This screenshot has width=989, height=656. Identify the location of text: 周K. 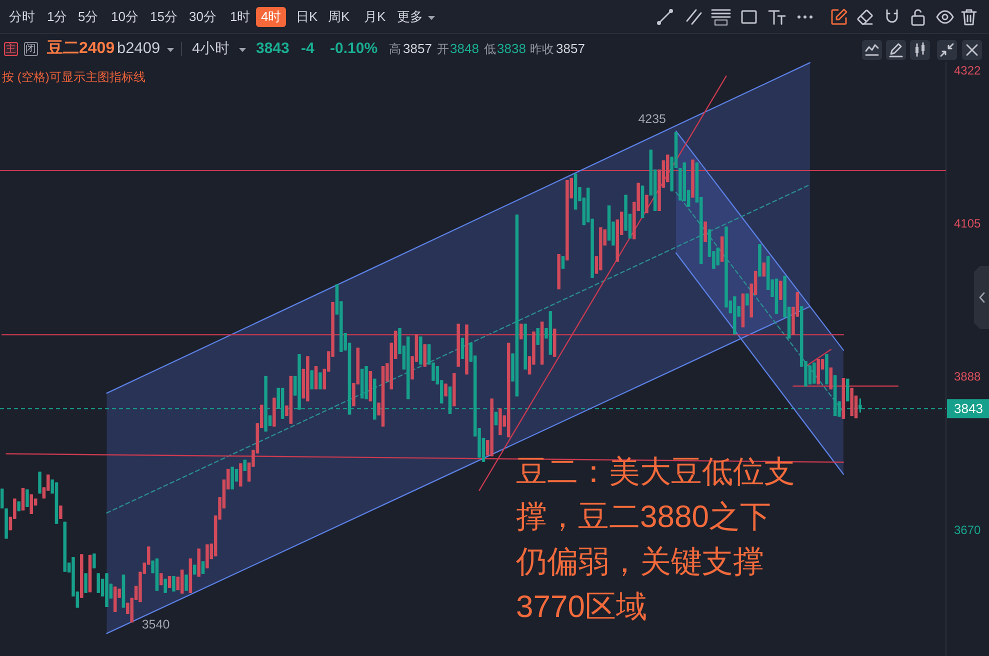
(339, 16).